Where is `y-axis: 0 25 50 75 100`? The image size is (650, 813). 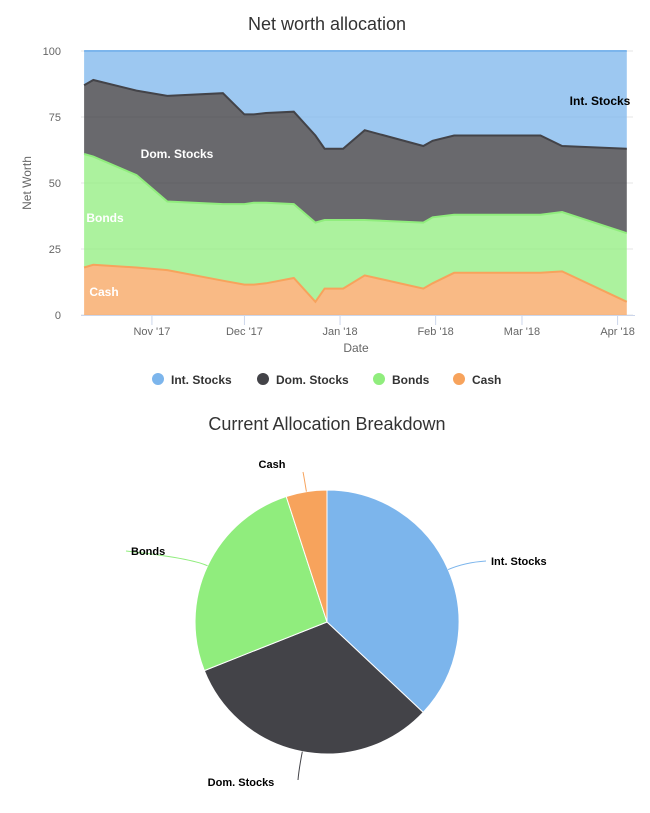
y-axis: 0 25 50 75 100 is located at coordinates (52, 184).